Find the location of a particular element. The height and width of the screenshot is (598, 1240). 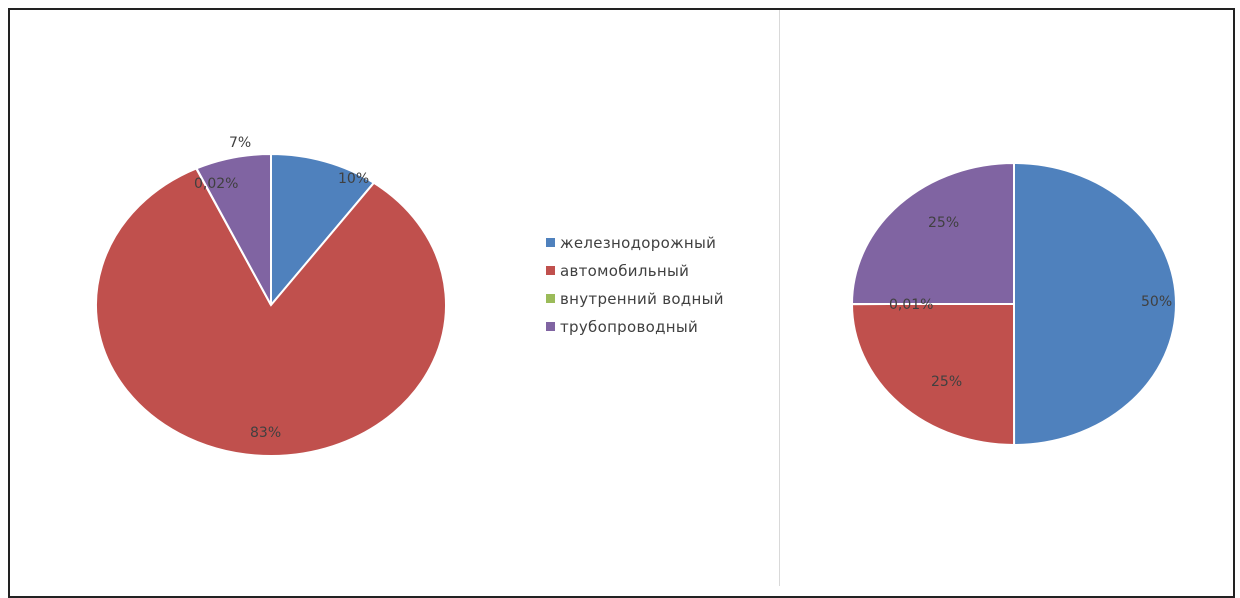

legend-swatch-road is located at coordinates (550, 270).